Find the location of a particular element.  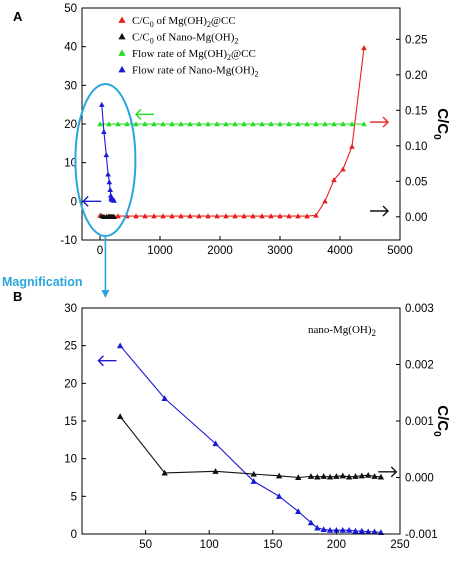

arrow-black-right is located at coordinates (379, 211).